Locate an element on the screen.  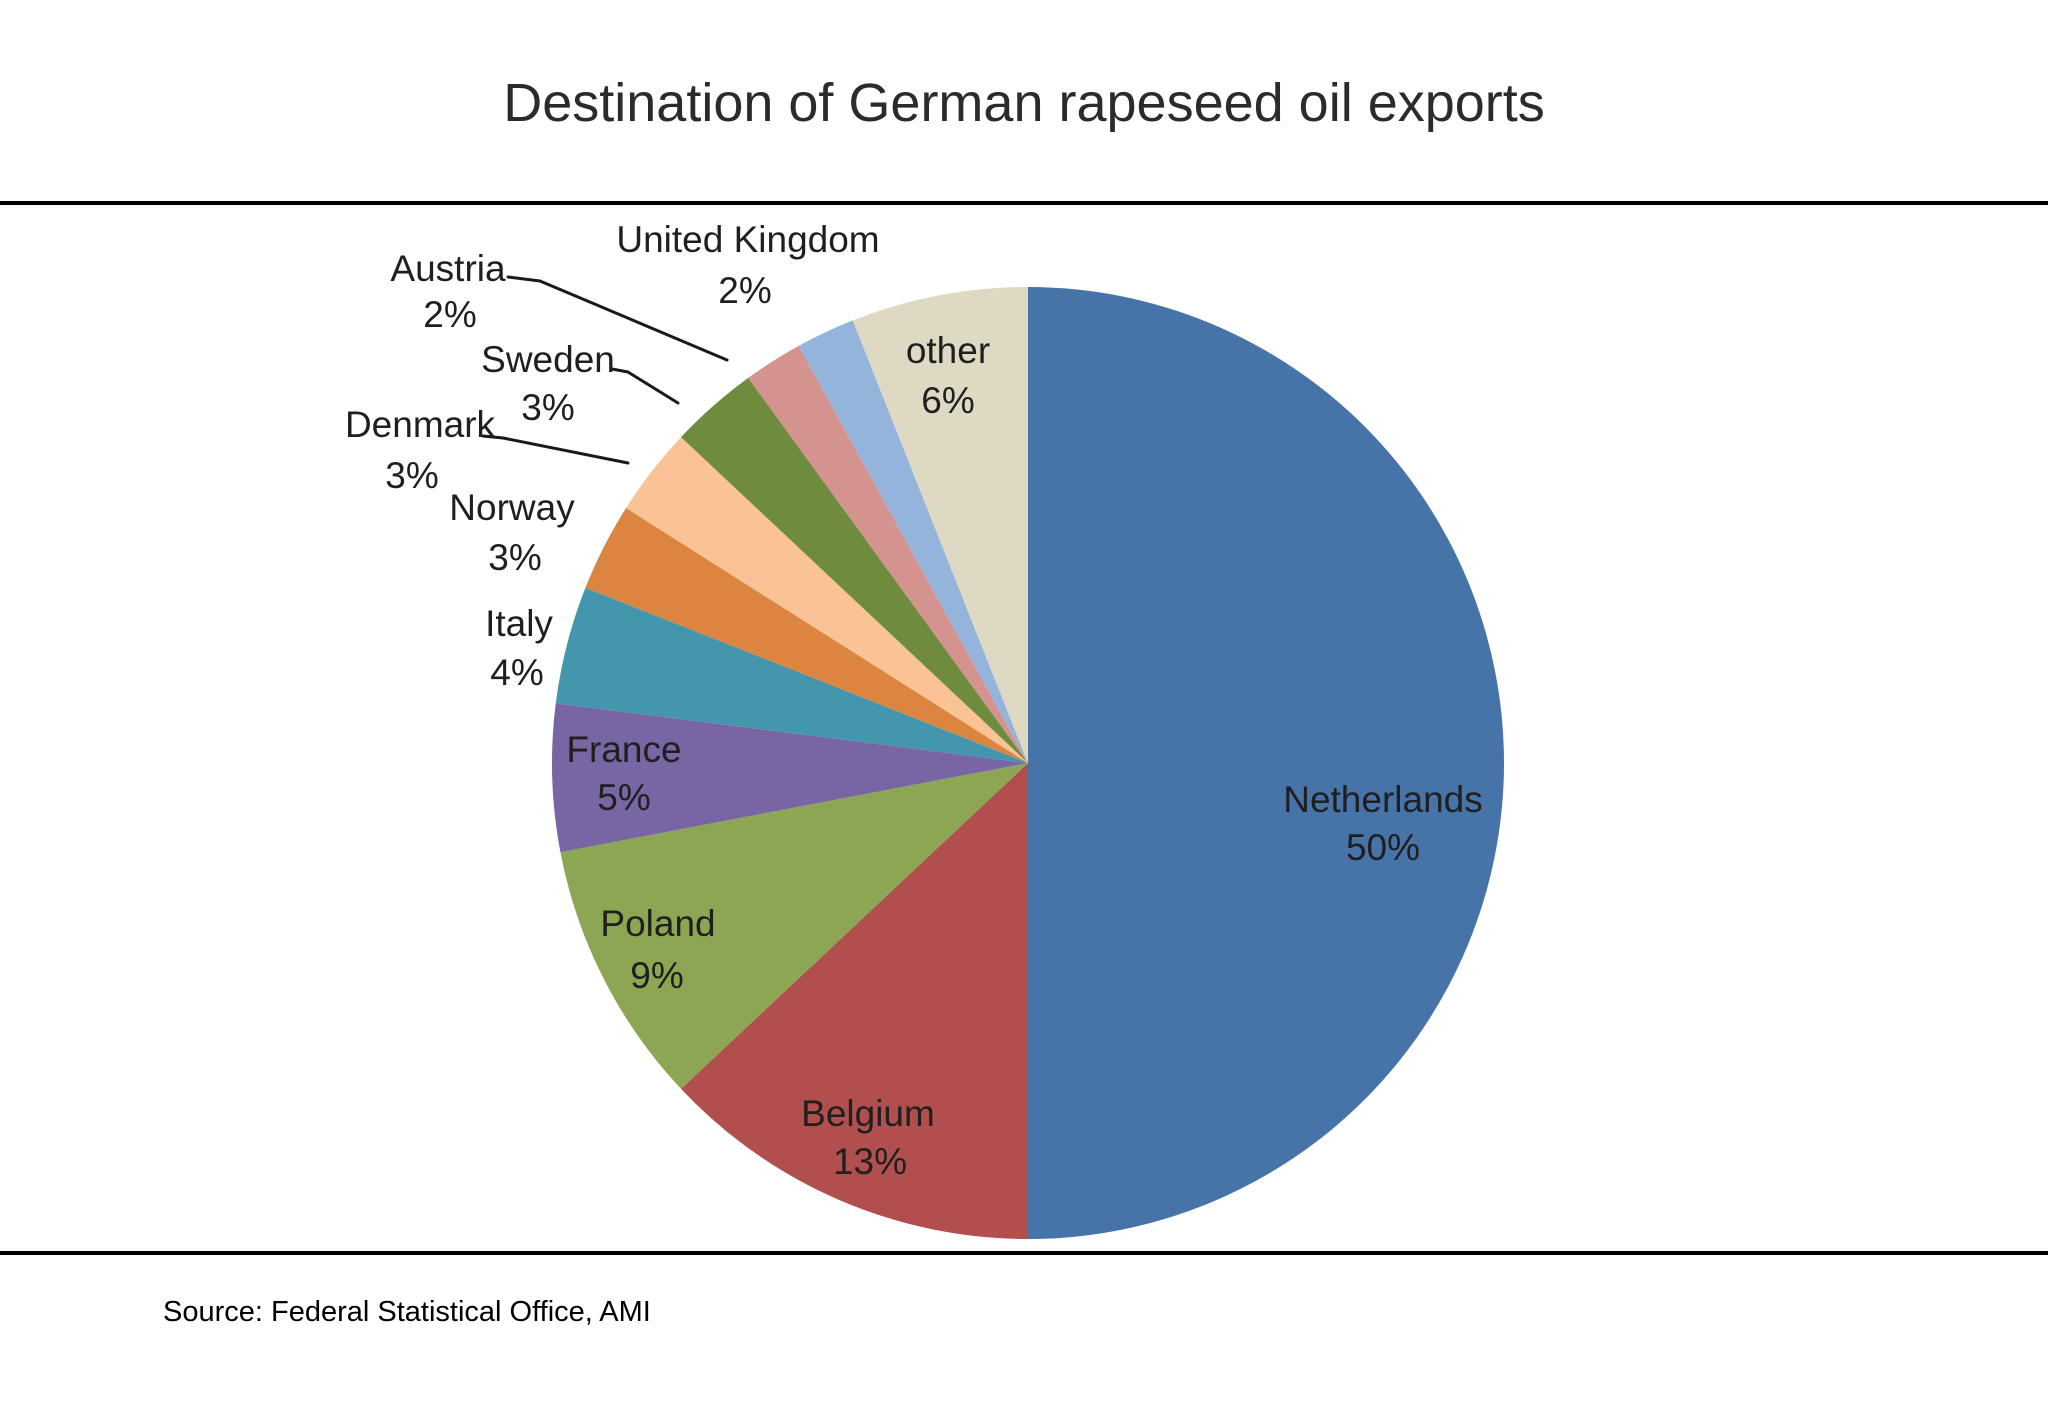
slice-label-belgium: Belgium is located at coordinates (868, 1113).